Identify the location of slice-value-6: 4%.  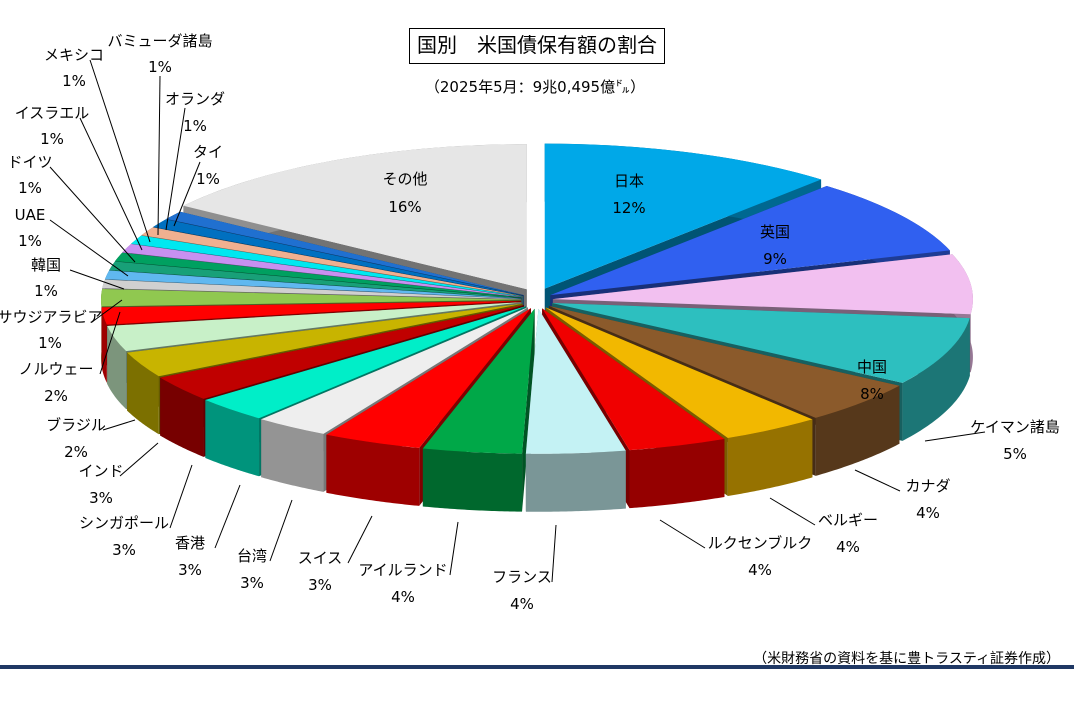
(848, 547).